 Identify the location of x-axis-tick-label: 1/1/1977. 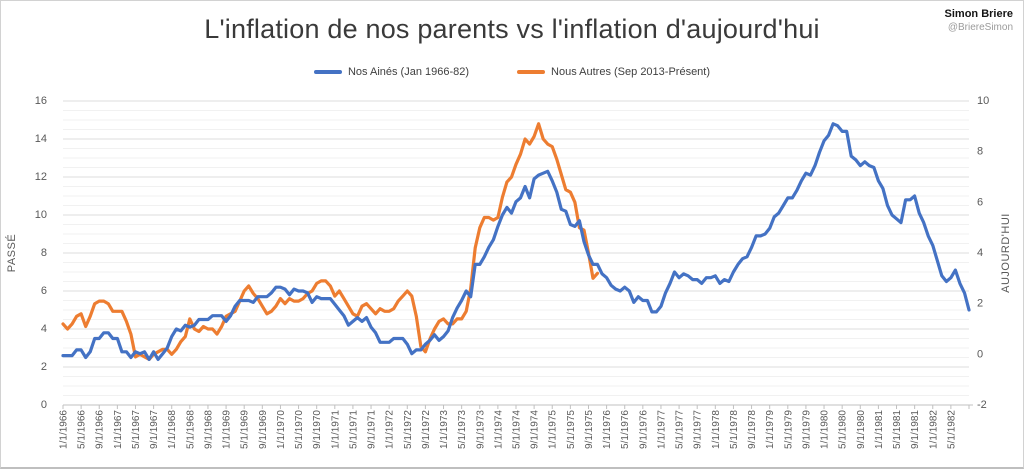
(661, 429).